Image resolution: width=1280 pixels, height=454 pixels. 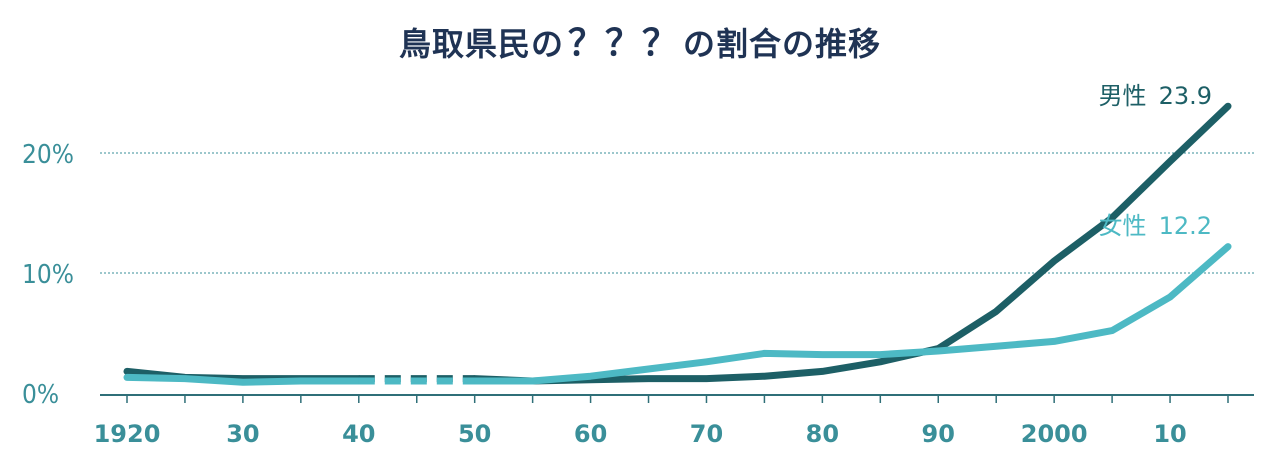 I want to click on x-tick-label: 70, so click(x=706, y=434).